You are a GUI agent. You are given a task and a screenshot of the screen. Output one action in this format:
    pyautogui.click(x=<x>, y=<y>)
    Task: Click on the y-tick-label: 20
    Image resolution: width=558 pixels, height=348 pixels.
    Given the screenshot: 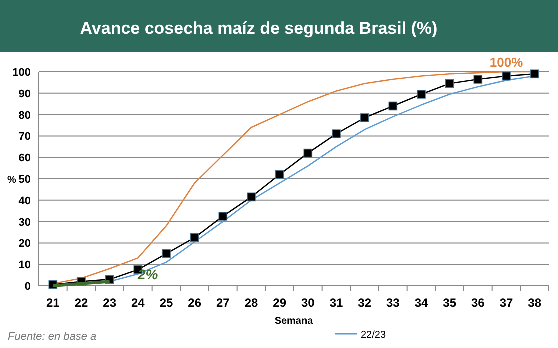 What is the action you would take?
    pyautogui.click(x=24, y=244)
    